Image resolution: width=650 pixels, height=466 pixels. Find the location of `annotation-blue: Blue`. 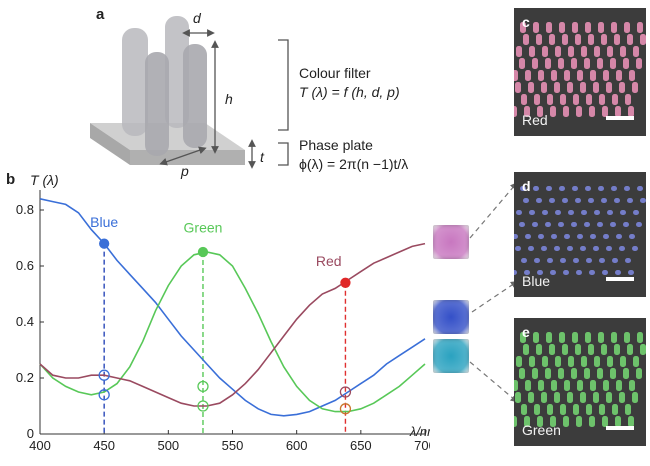

annotation-blue: Blue is located at coordinates (104, 222).